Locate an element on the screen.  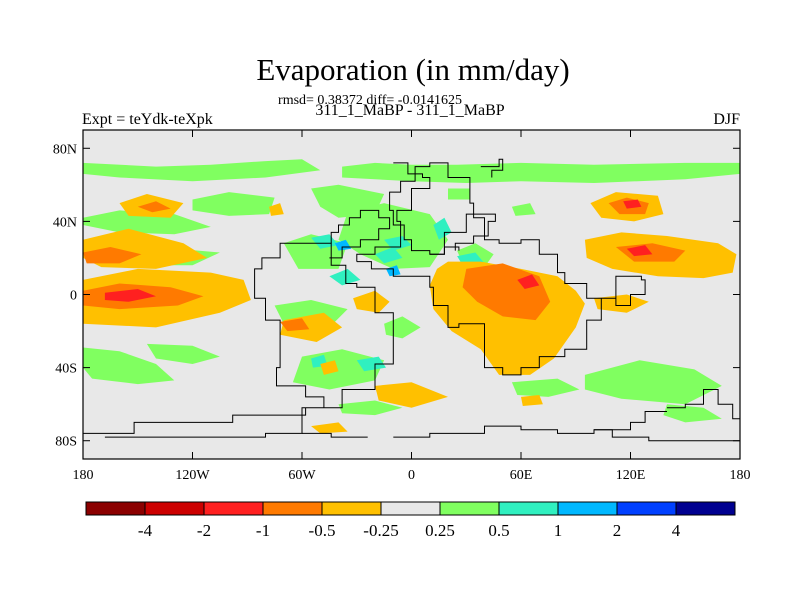
x-tick-label-6: 180 is located at coordinates (740, 475).